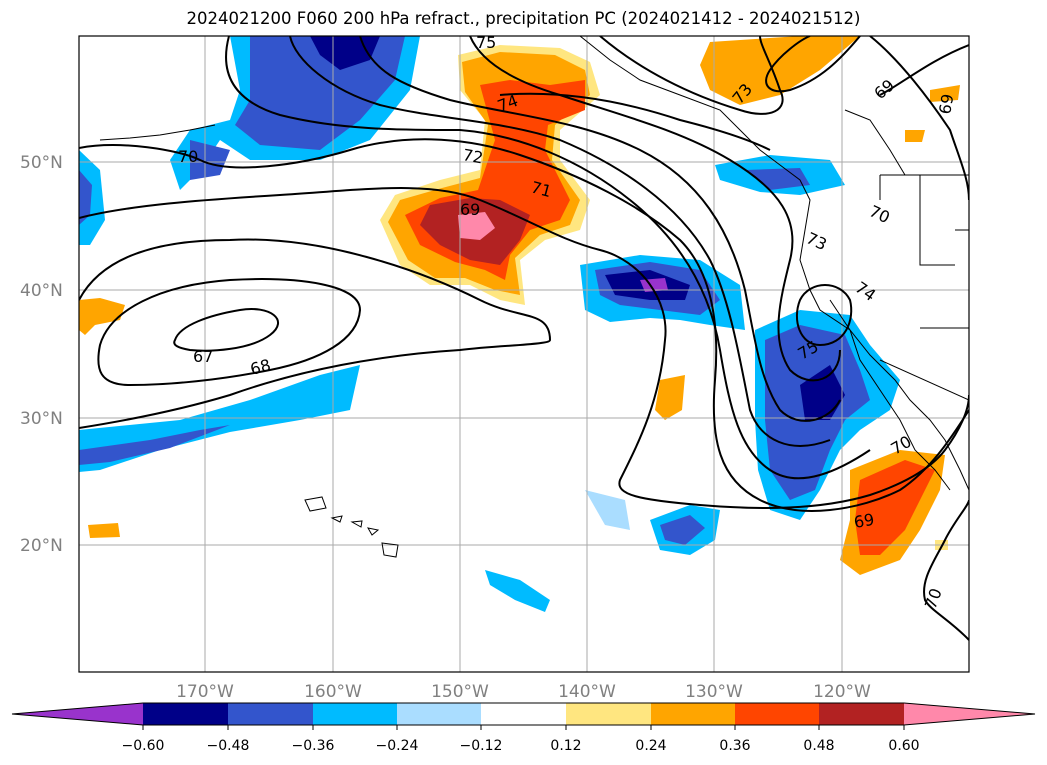 Image resolution: width=1047 pixels, height=765 pixels. I want to click on contour-label: 68, so click(260, 367).